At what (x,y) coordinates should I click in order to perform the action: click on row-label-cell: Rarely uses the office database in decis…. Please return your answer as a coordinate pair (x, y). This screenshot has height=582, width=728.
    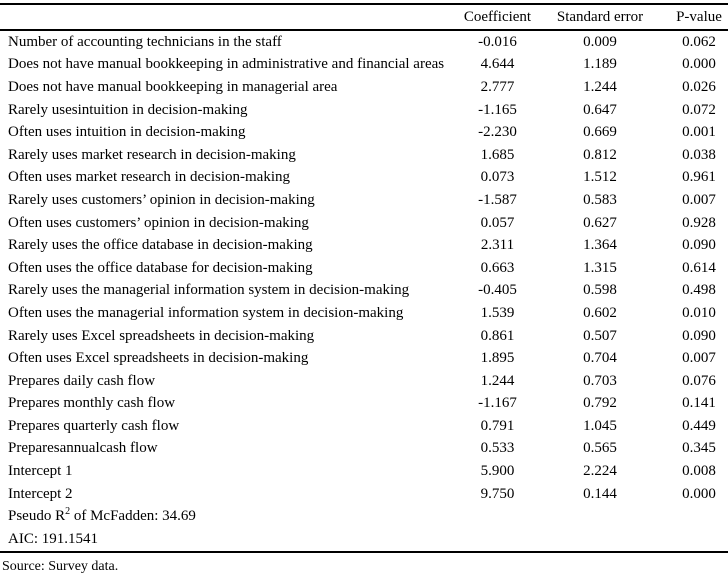
    Looking at the image, I should click on (160, 245).